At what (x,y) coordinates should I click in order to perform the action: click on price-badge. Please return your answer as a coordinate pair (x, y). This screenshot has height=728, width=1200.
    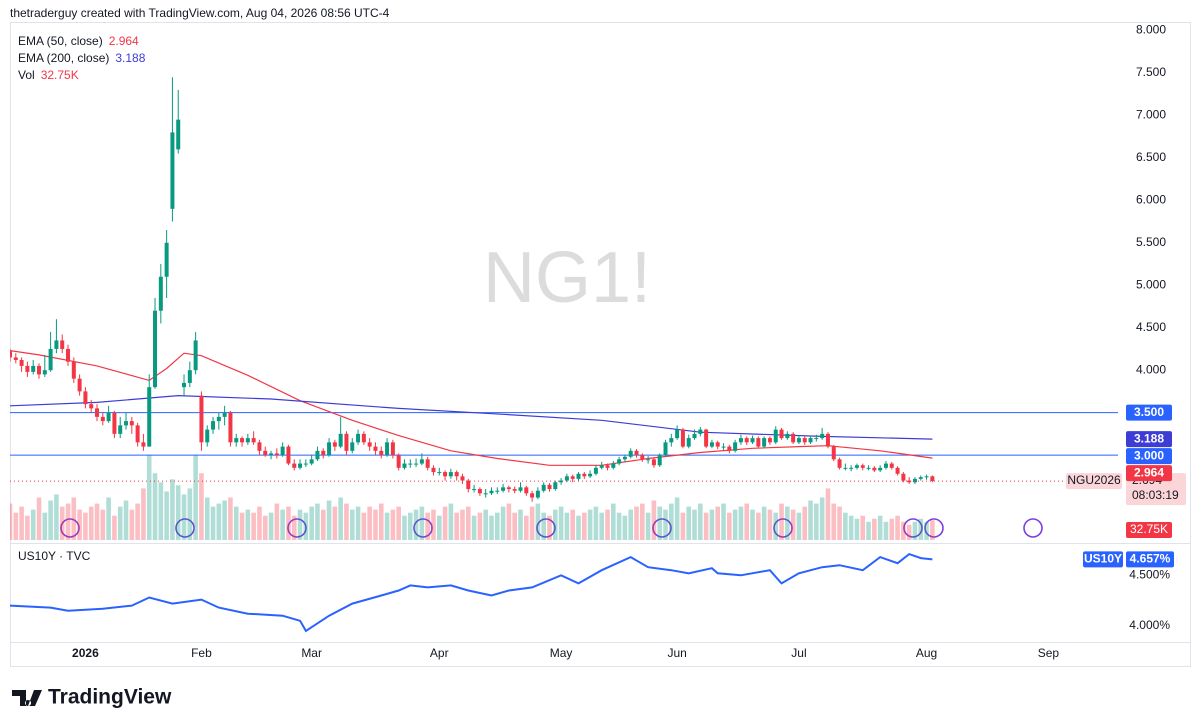
    Looking at the image, I should click on (1149, 473).